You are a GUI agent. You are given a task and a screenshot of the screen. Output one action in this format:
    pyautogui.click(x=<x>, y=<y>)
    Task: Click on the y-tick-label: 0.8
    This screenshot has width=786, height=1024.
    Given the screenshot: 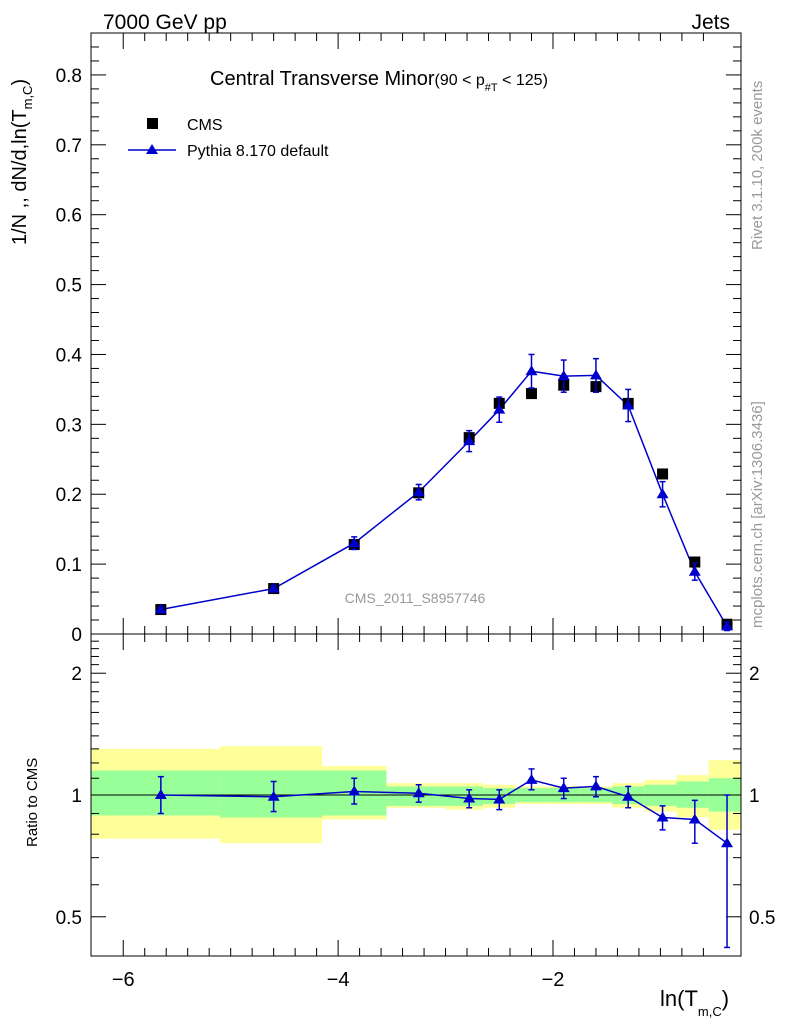 What is the action you would take?
    pyautogui.click(x=69, y=76)
    